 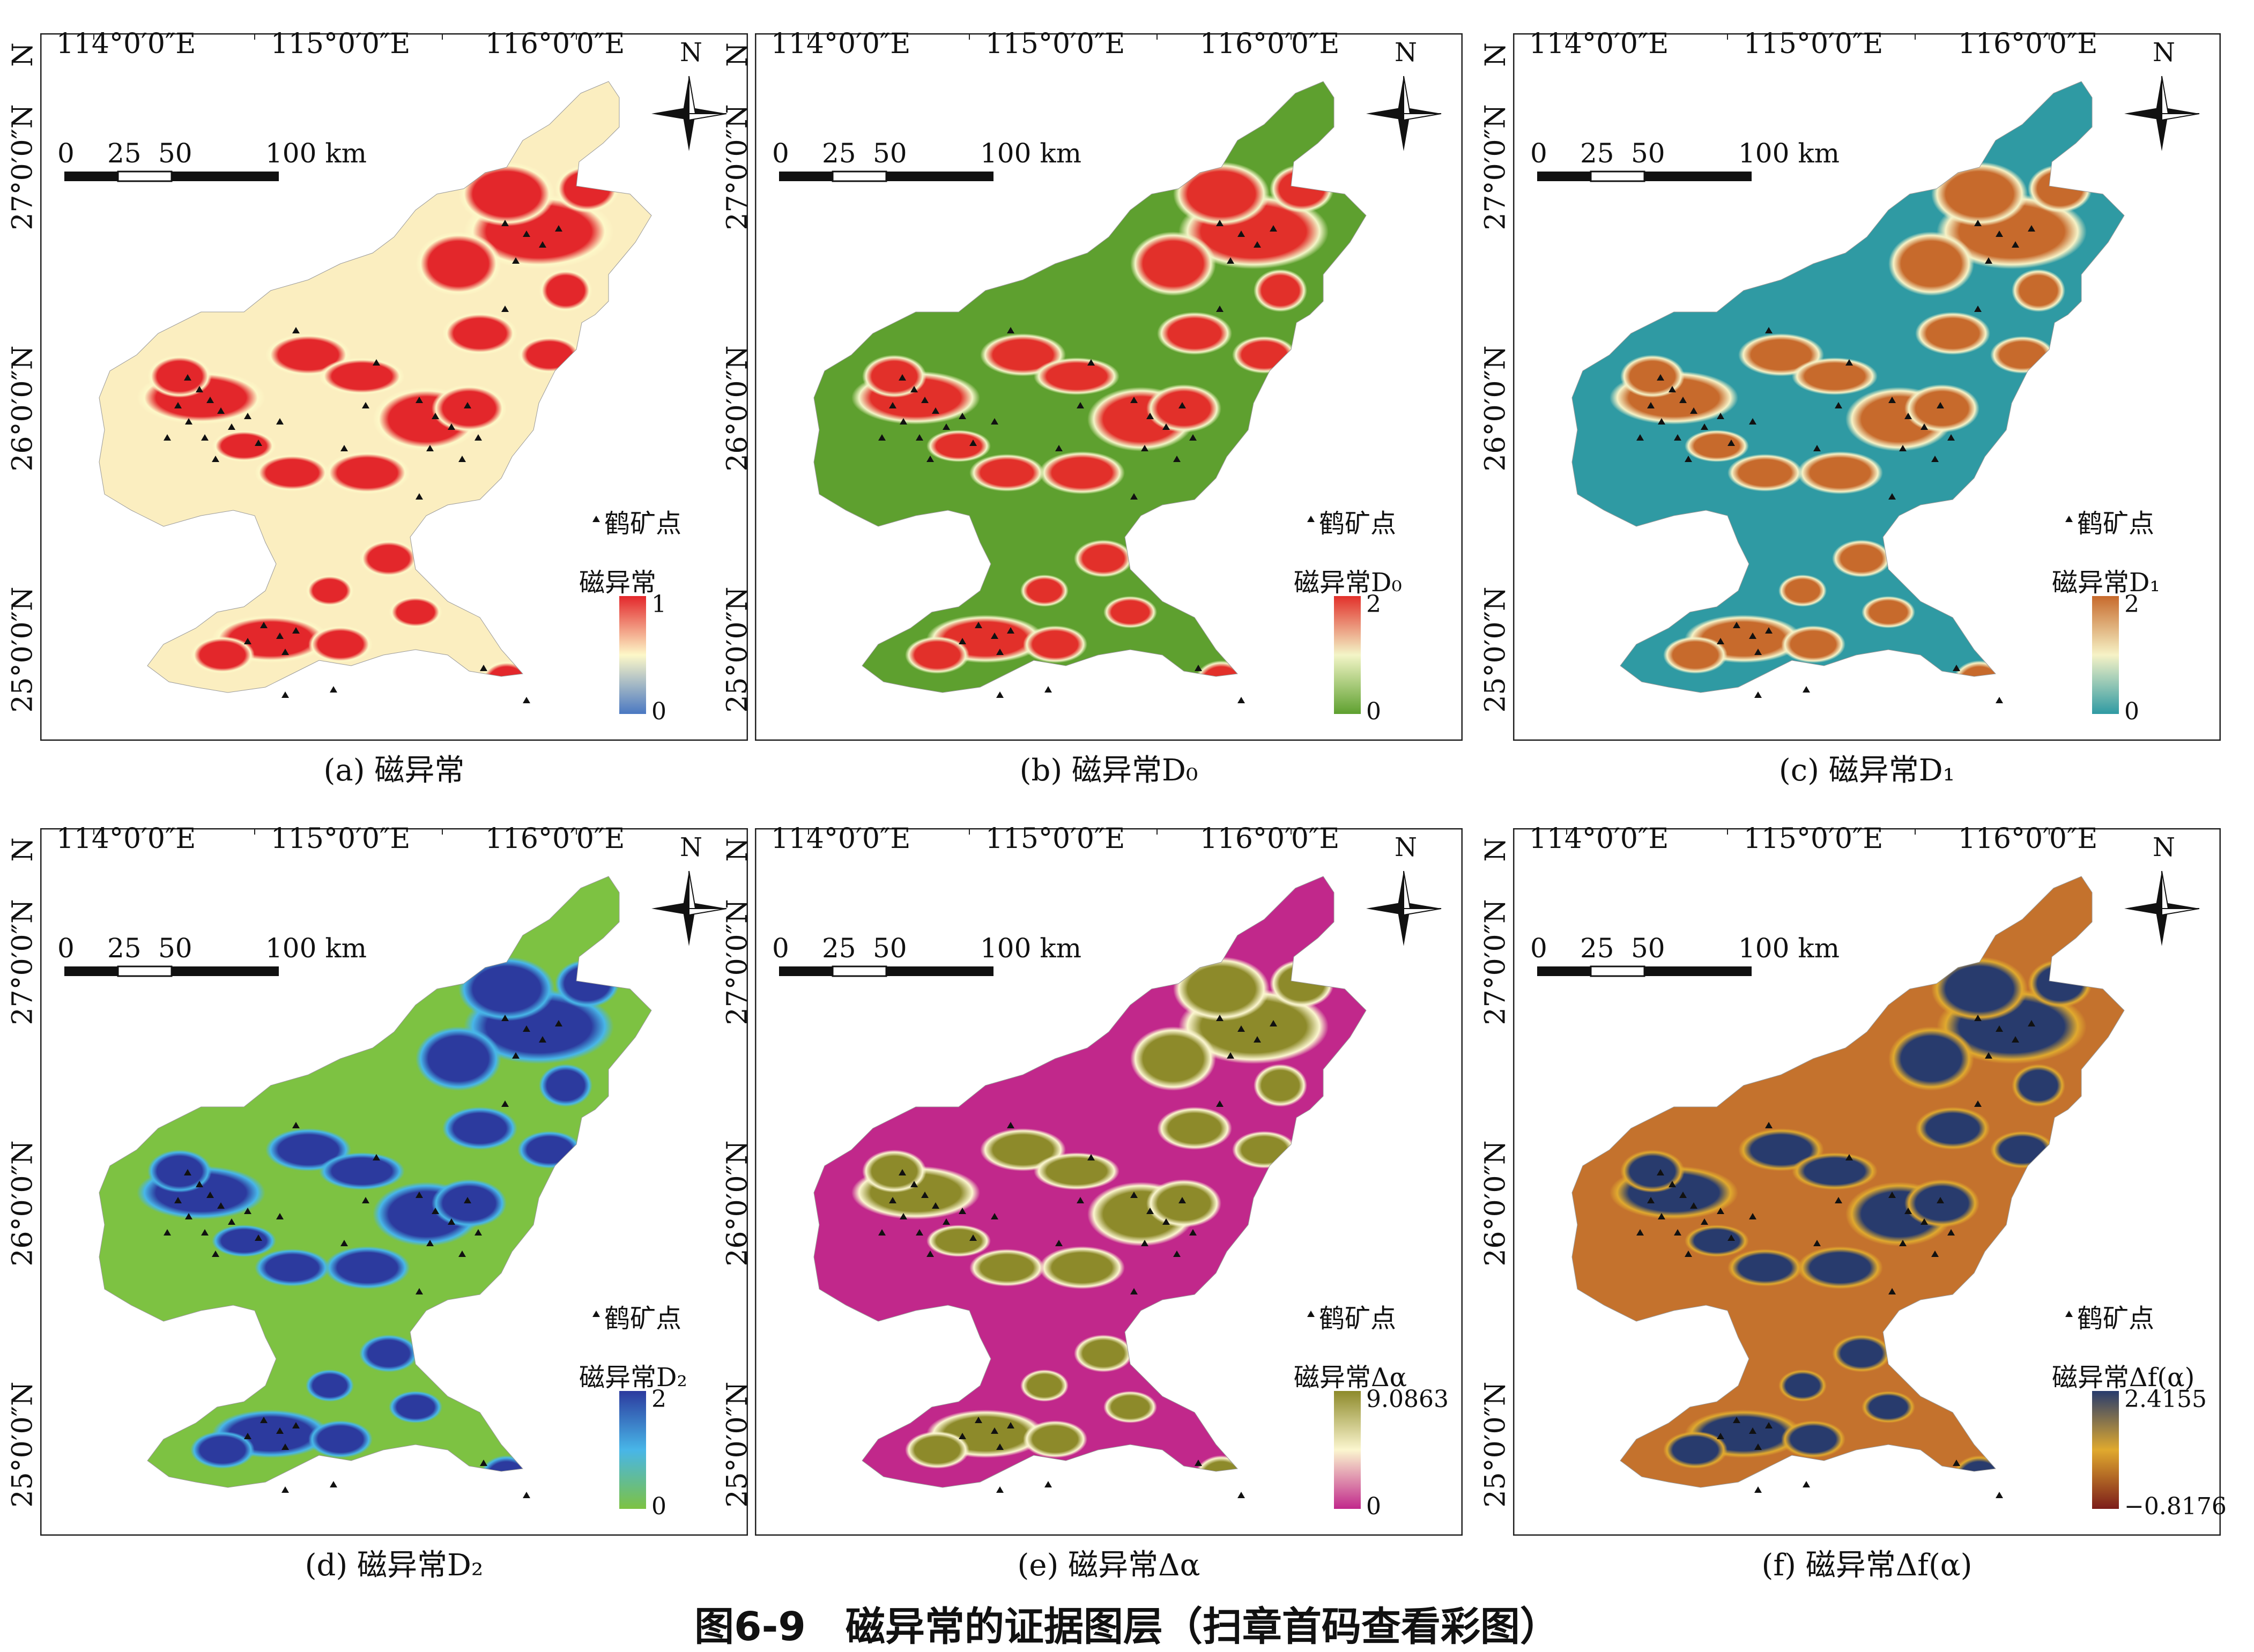 I want to click on legend-min: −0.8176, so click(x=2175, y=1506).